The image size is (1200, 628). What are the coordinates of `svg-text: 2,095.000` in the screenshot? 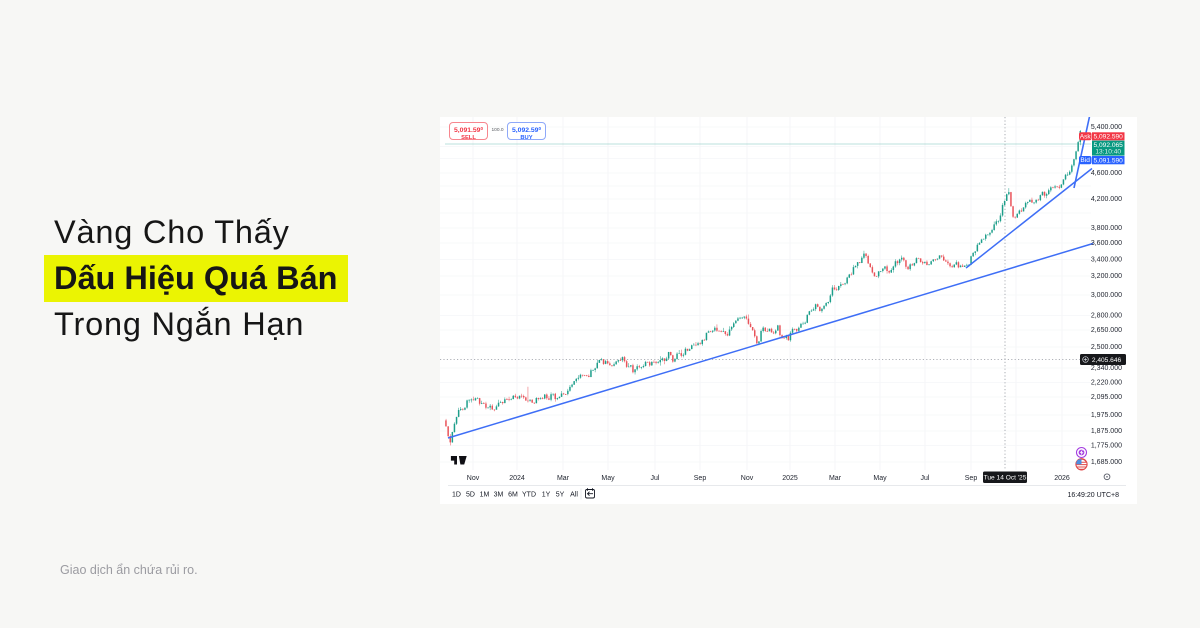 It's located at (1106, 397).